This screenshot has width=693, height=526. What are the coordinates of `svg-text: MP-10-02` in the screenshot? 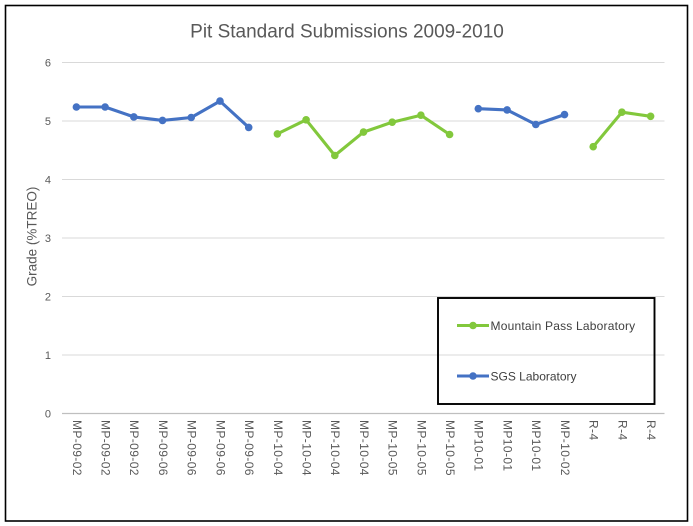 It's located at (565, 448).